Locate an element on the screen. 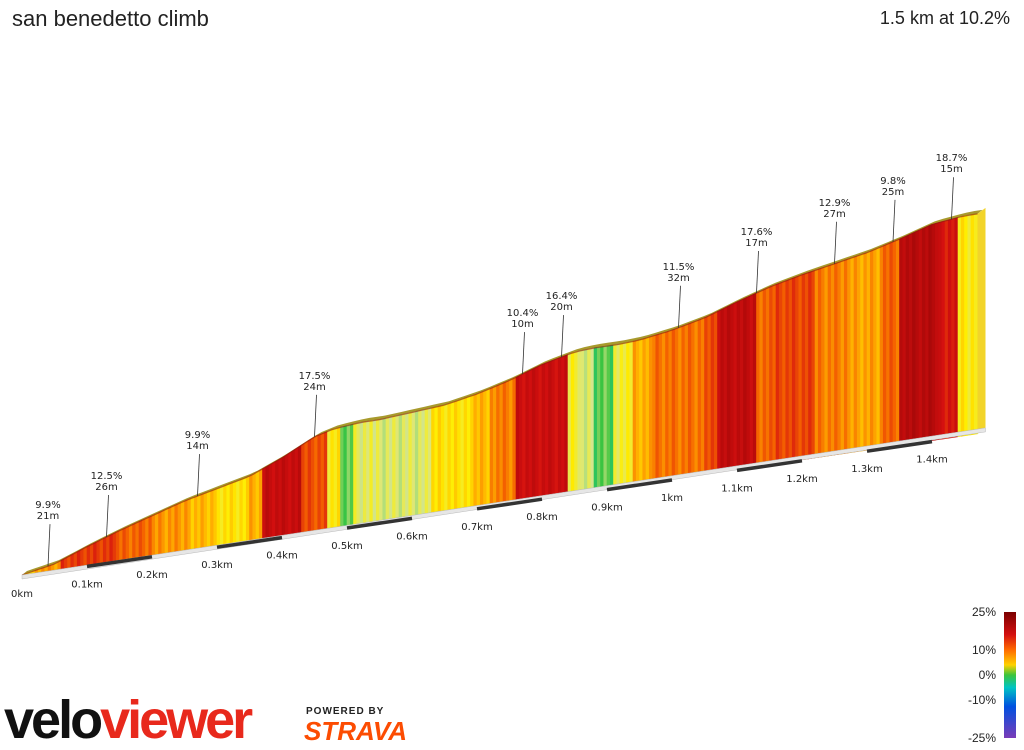 This screenshot has width=1024, height=750. x-tick-label: 0km is located at coordinates (22, 594).